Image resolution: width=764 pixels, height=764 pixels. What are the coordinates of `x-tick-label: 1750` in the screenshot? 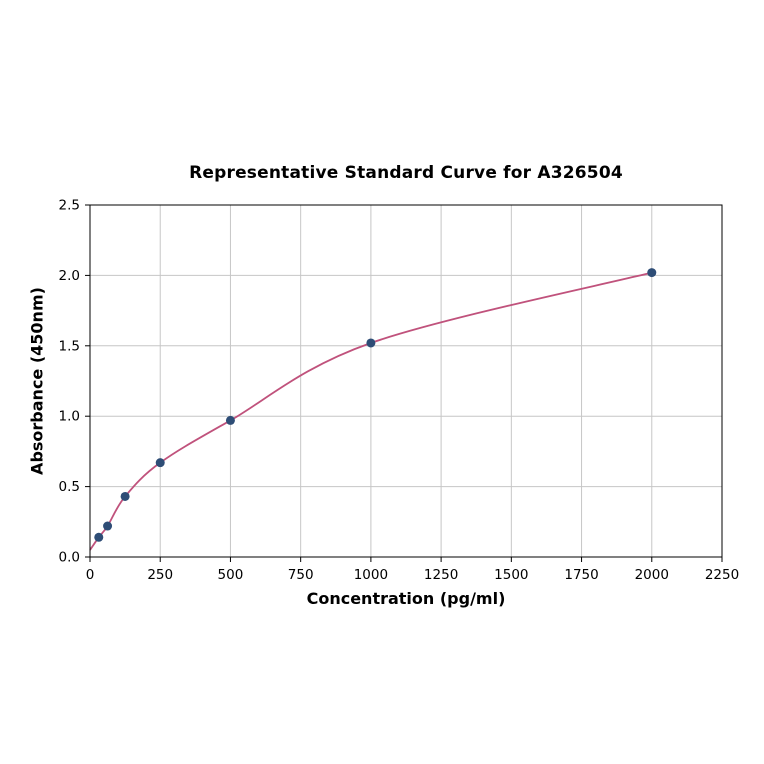 It's located at (581, 575).